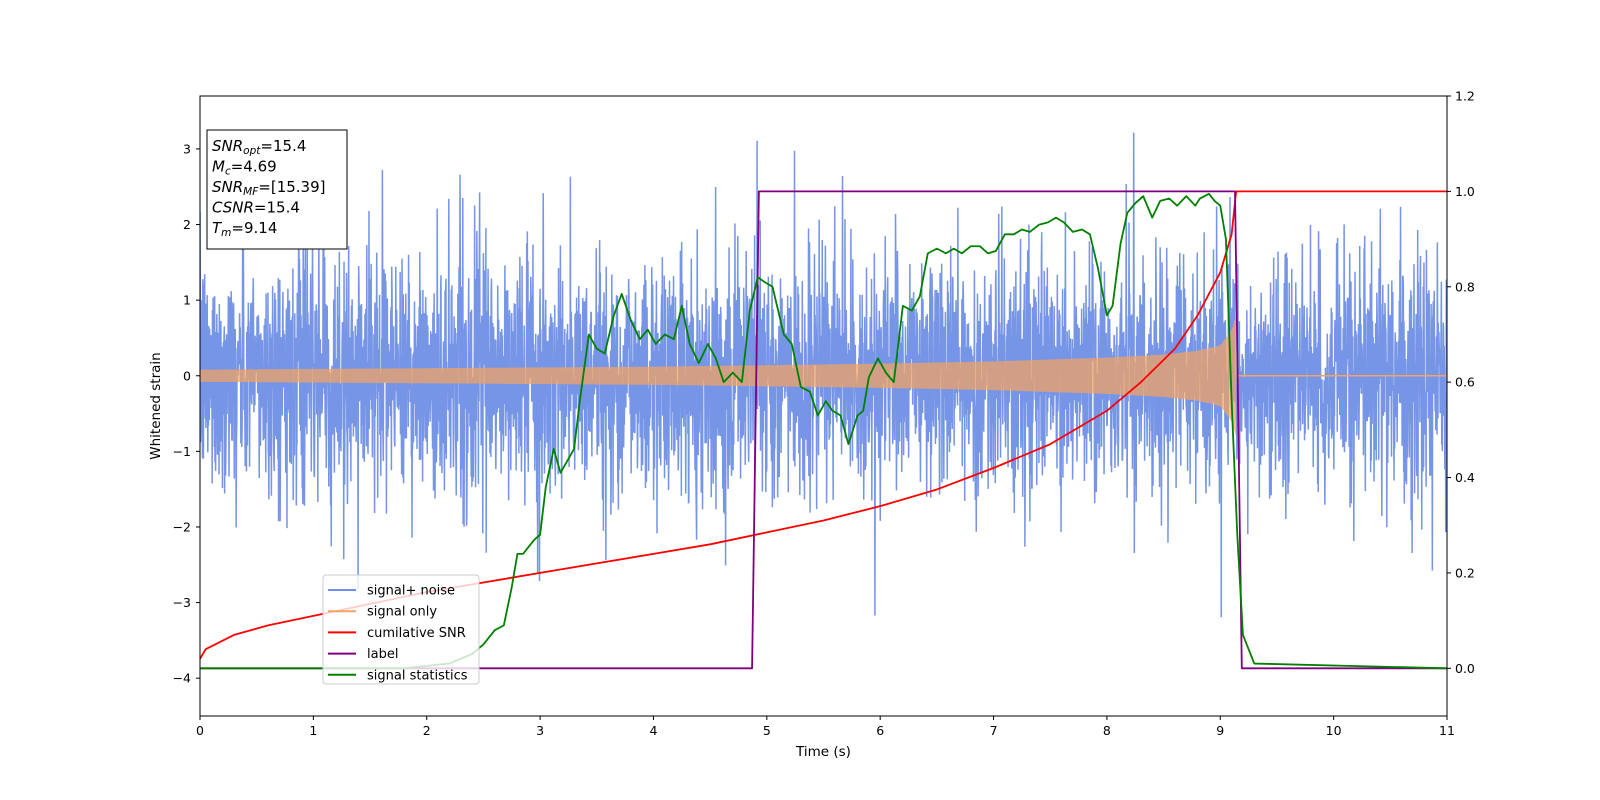 This screenshot has height=800, width=1600. Describe the element at coordinates (200, 730) in the screenshot. I see `x-tick-label: 0` at that location.